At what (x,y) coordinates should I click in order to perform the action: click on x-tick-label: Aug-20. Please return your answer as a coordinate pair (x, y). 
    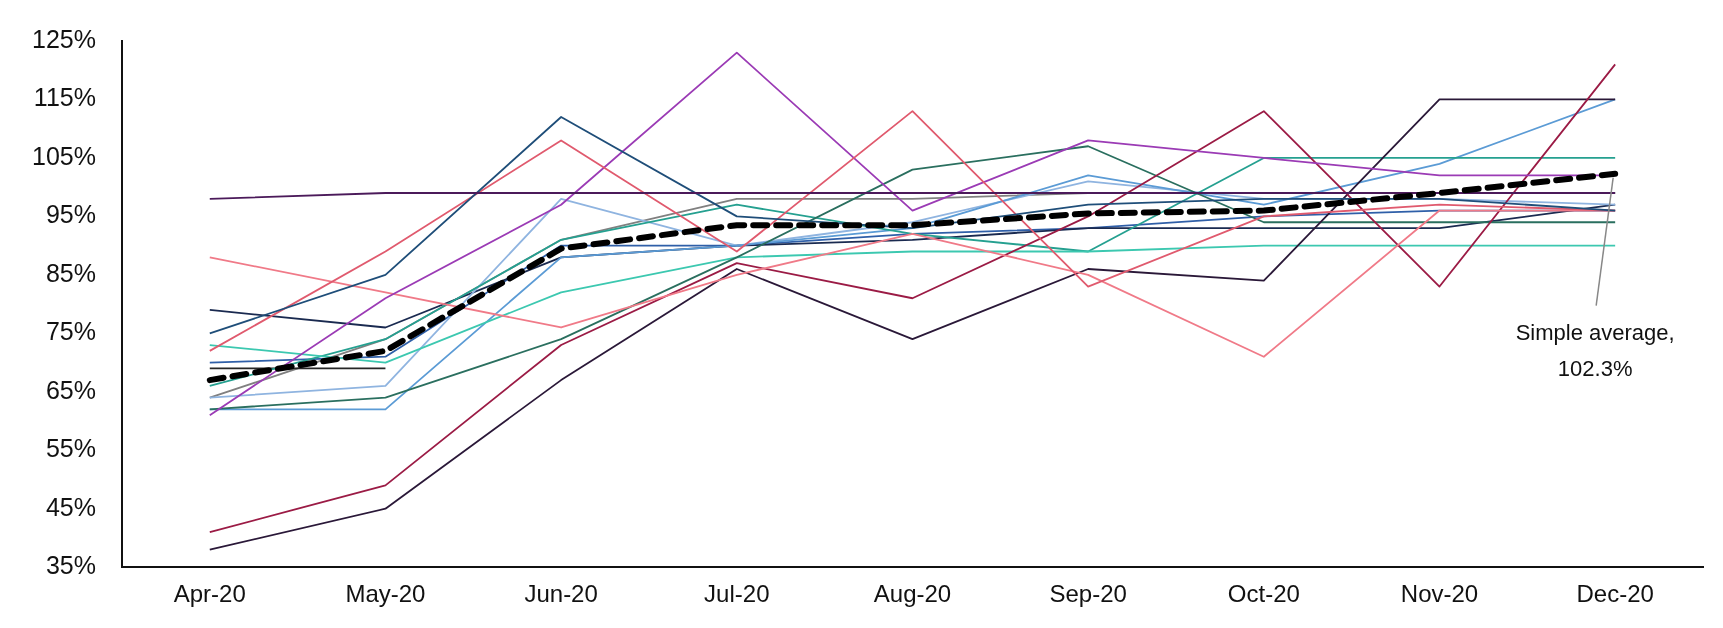
    Looking at the image, I should click on (912, 594).